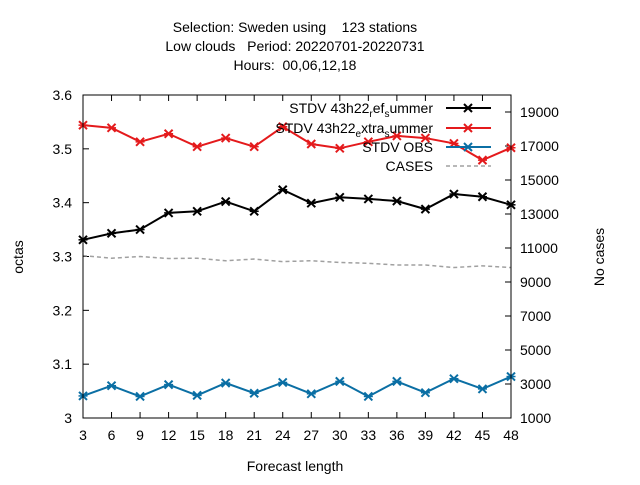 This screenshot has width=640, height=485. What do you see at coordinates (359, 134) in the screenshot?
I see `legend-label-subscript: e` at bounding box center [359, 134].